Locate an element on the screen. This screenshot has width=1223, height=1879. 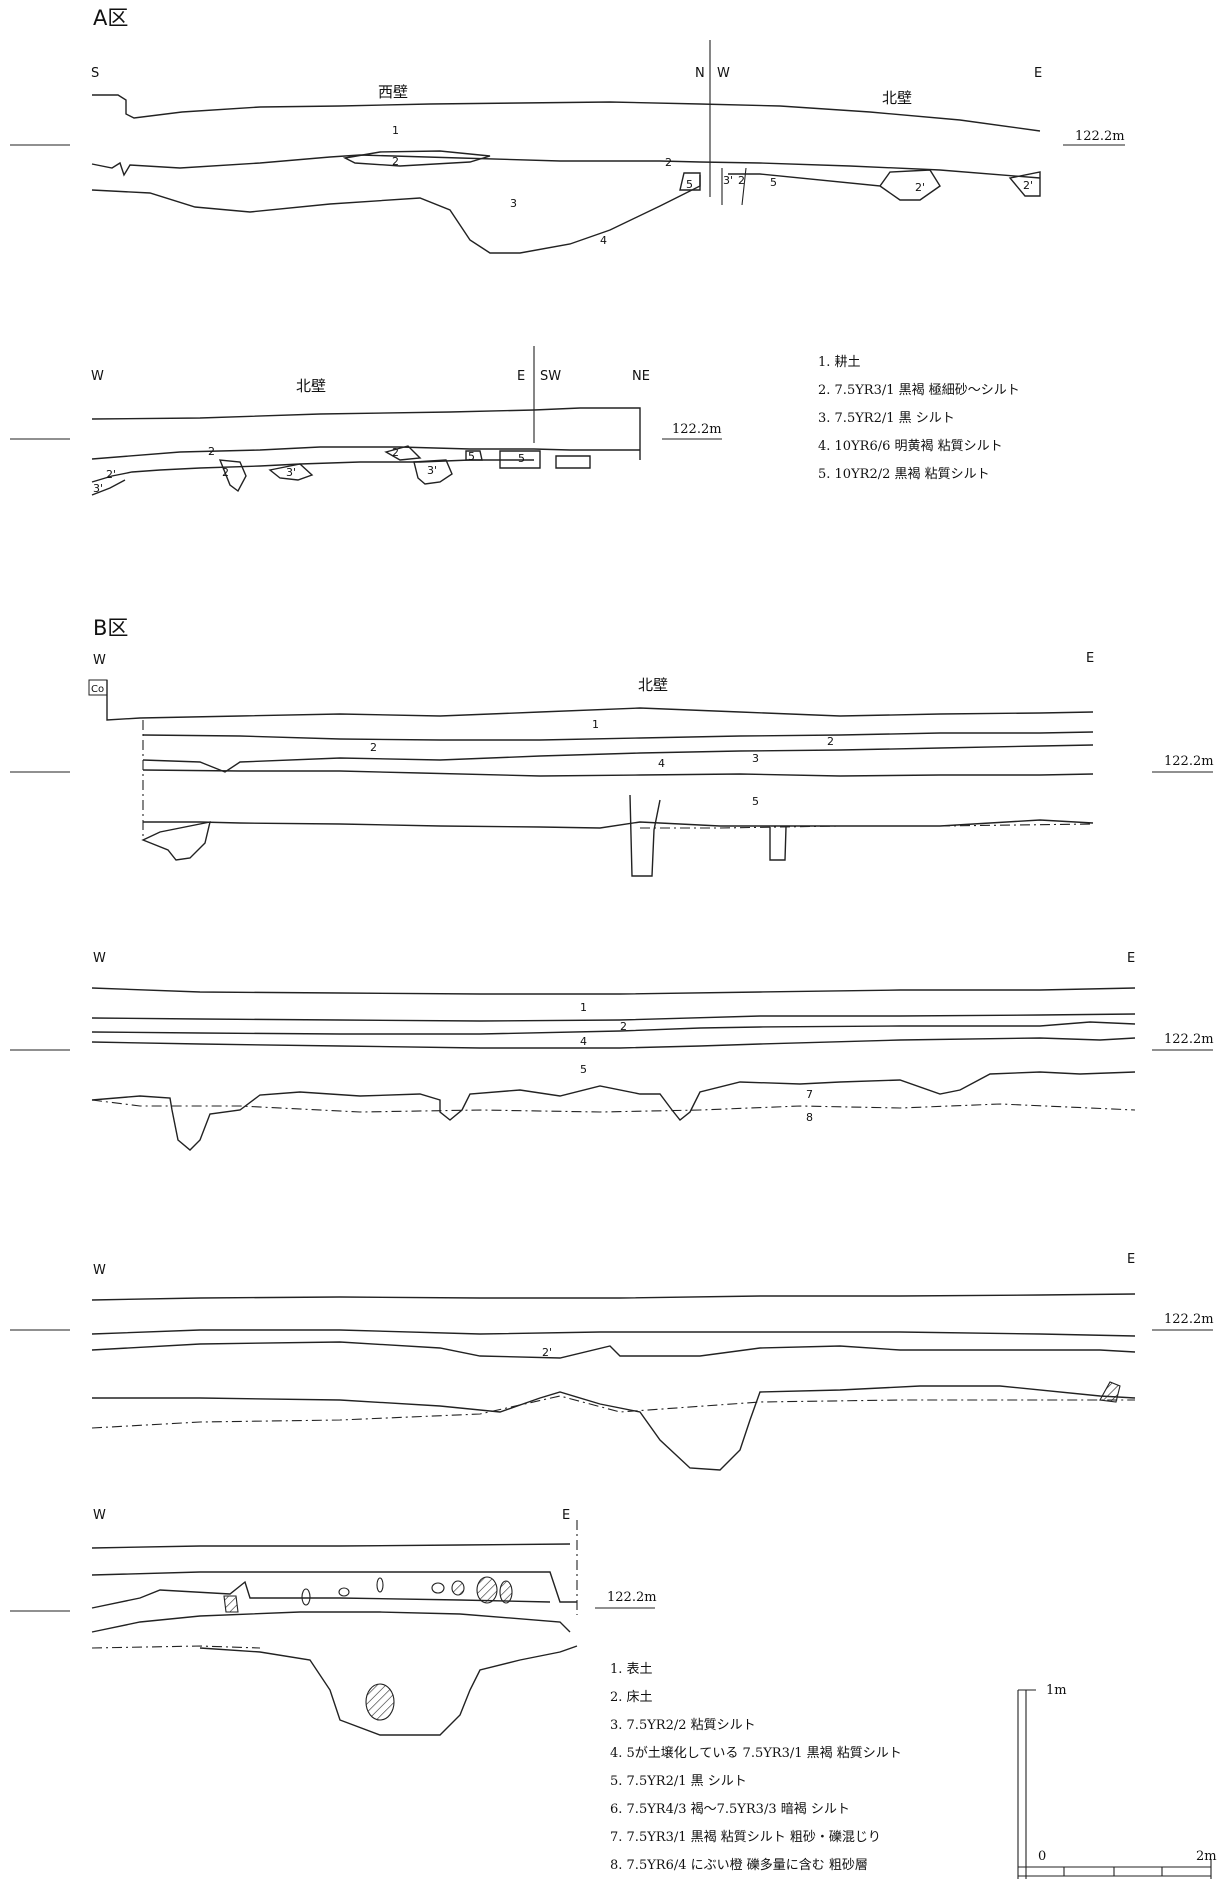
layer-label: 3' is located at coordinates (291, 472).